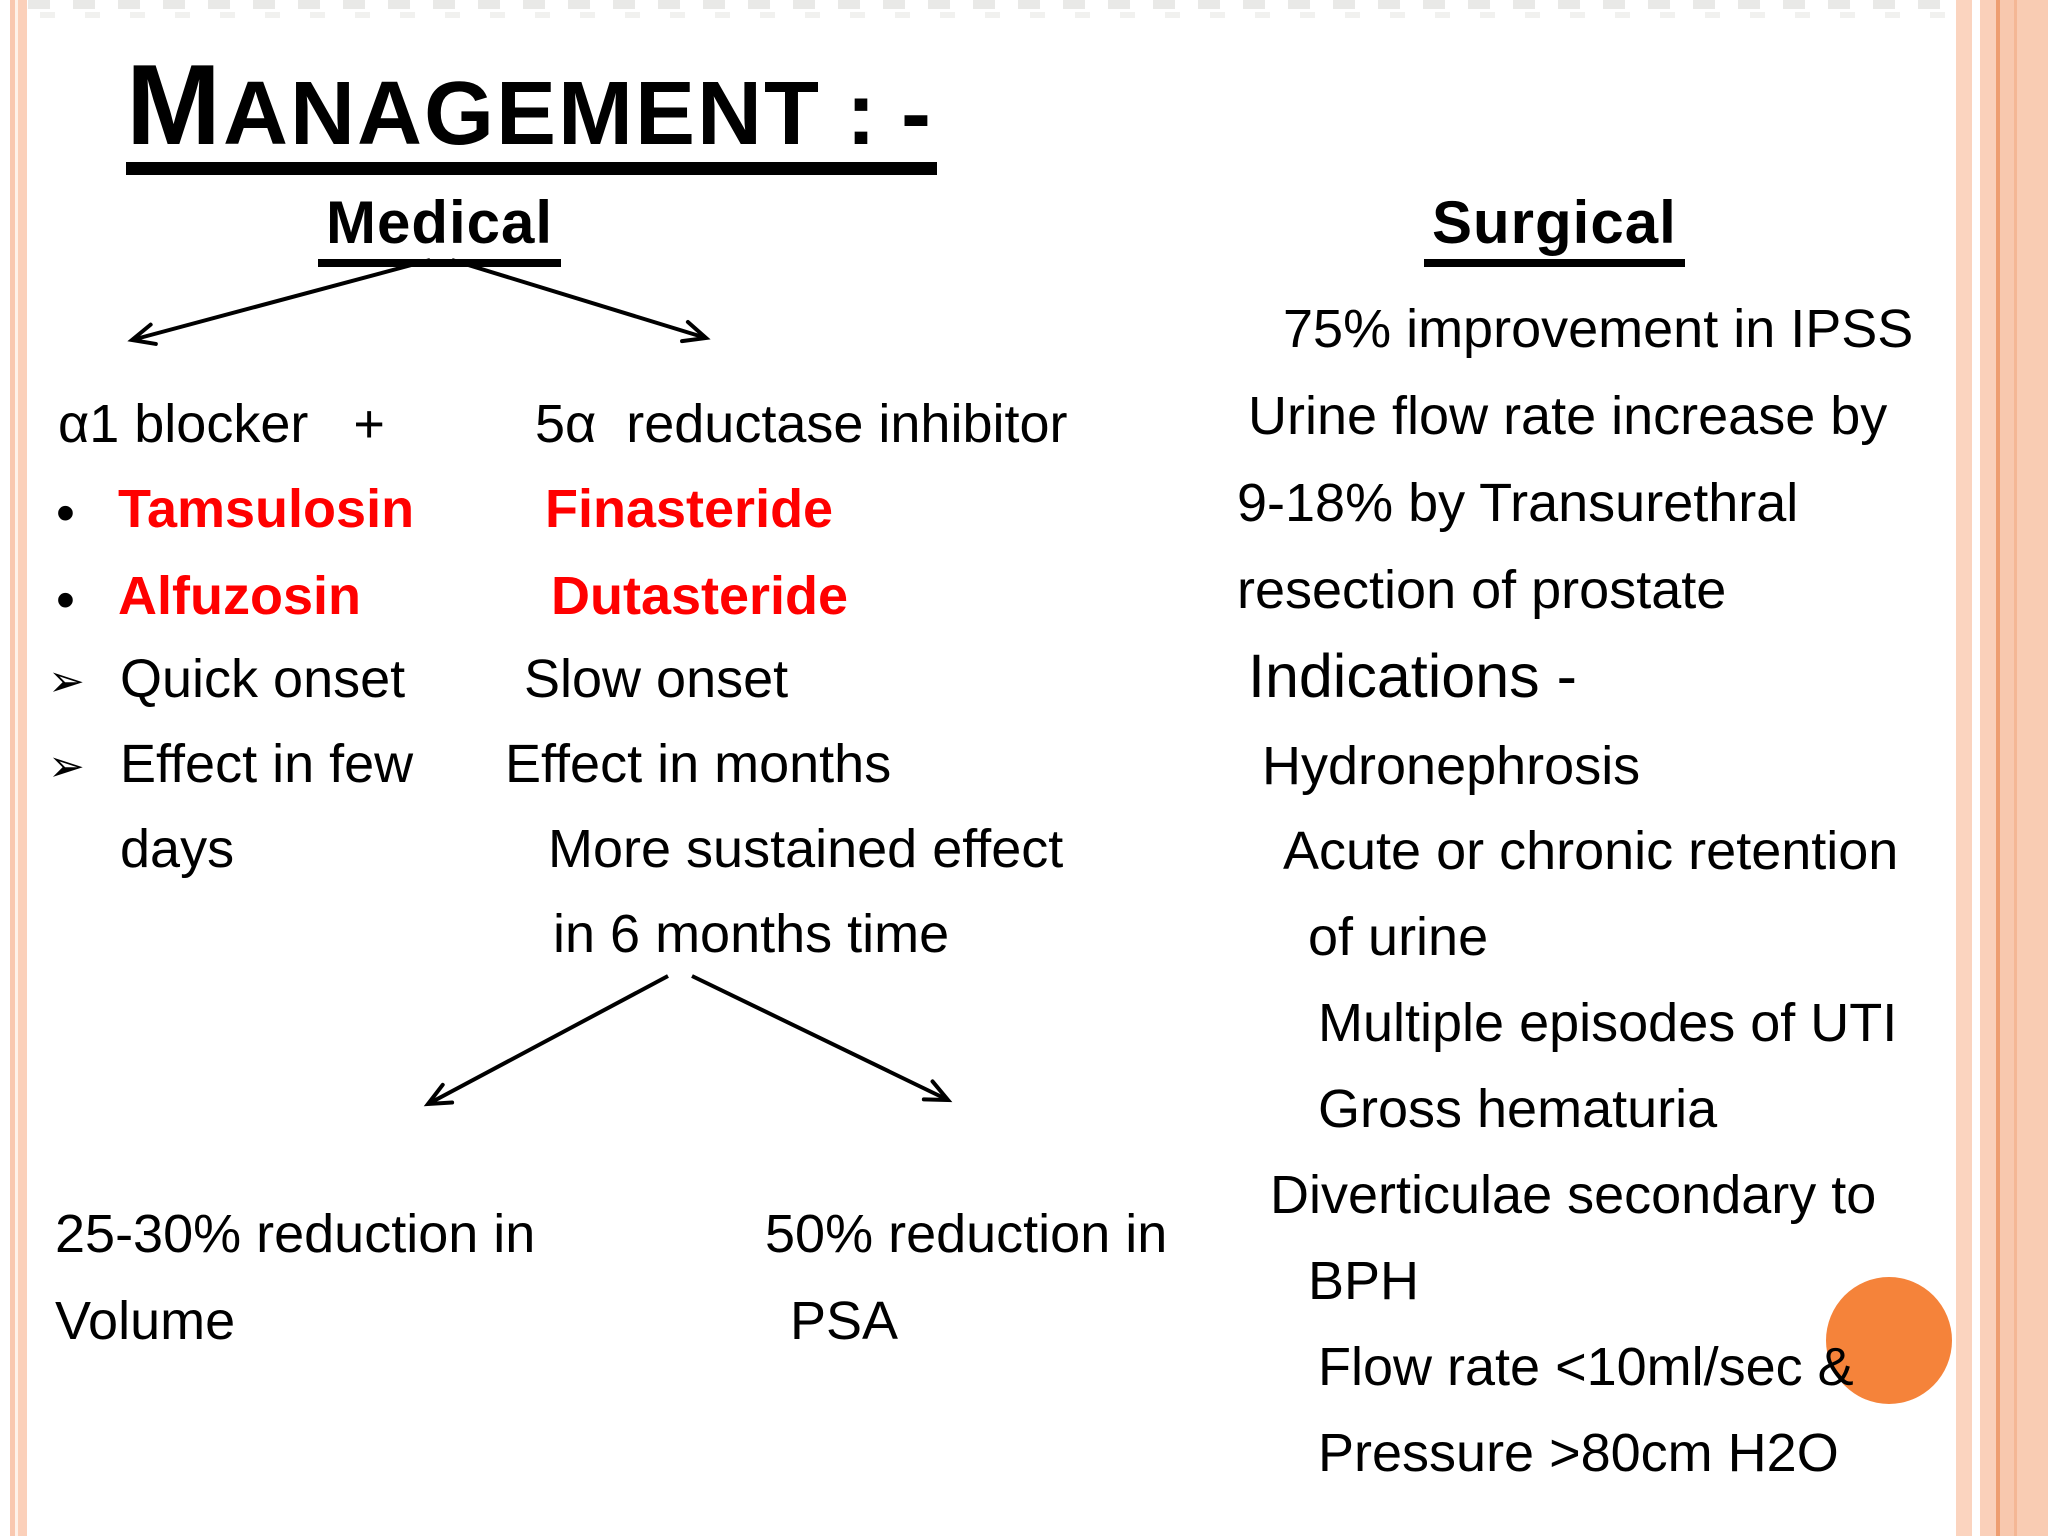 The image size is (2048, 1536). I want to click on indication-pressure: Pressure >80cm H2O, so click(1578, 1453).